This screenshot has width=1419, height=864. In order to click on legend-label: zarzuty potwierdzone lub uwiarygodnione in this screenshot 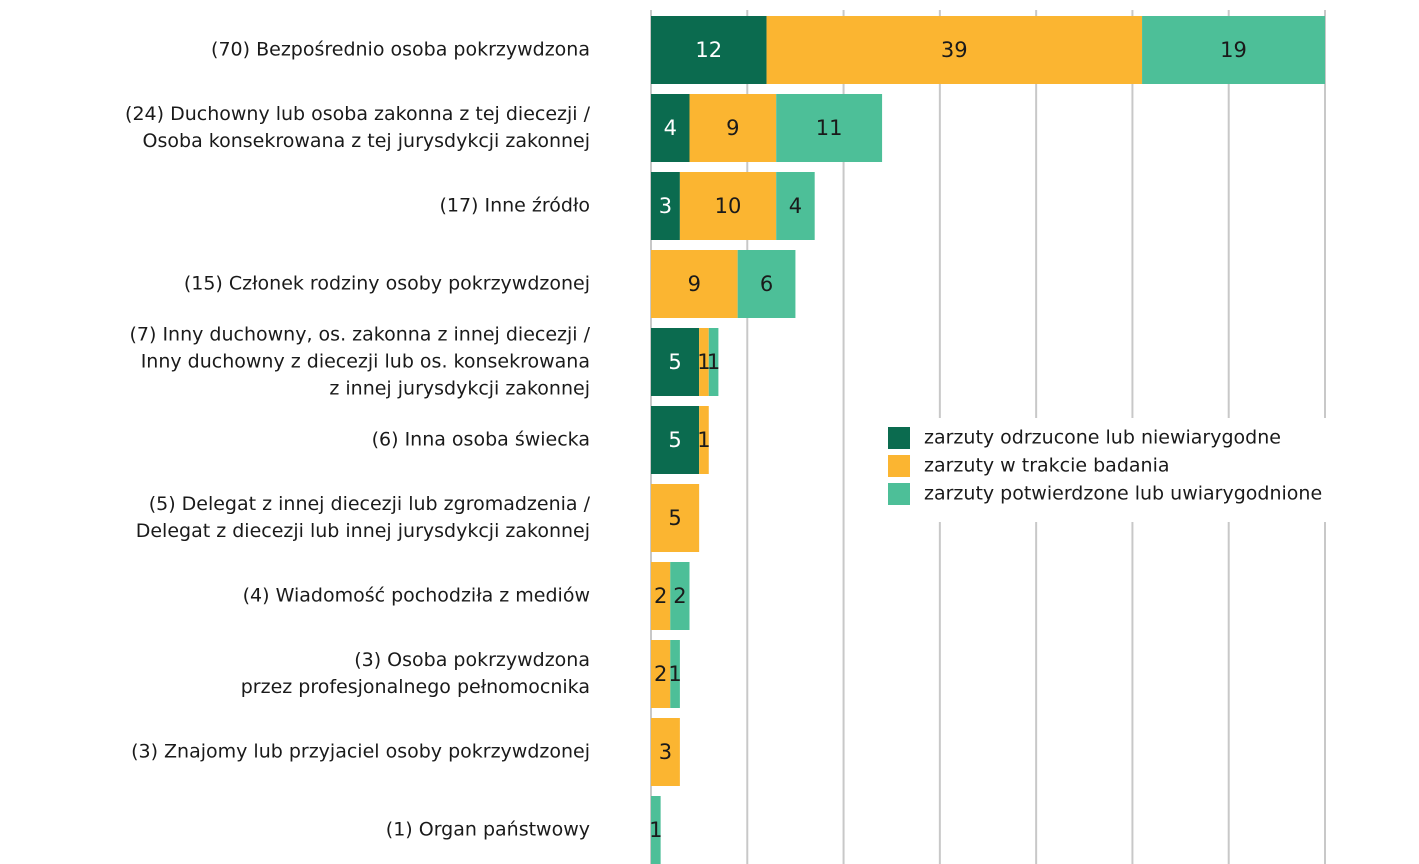, I will do `click(1123, 494)`.